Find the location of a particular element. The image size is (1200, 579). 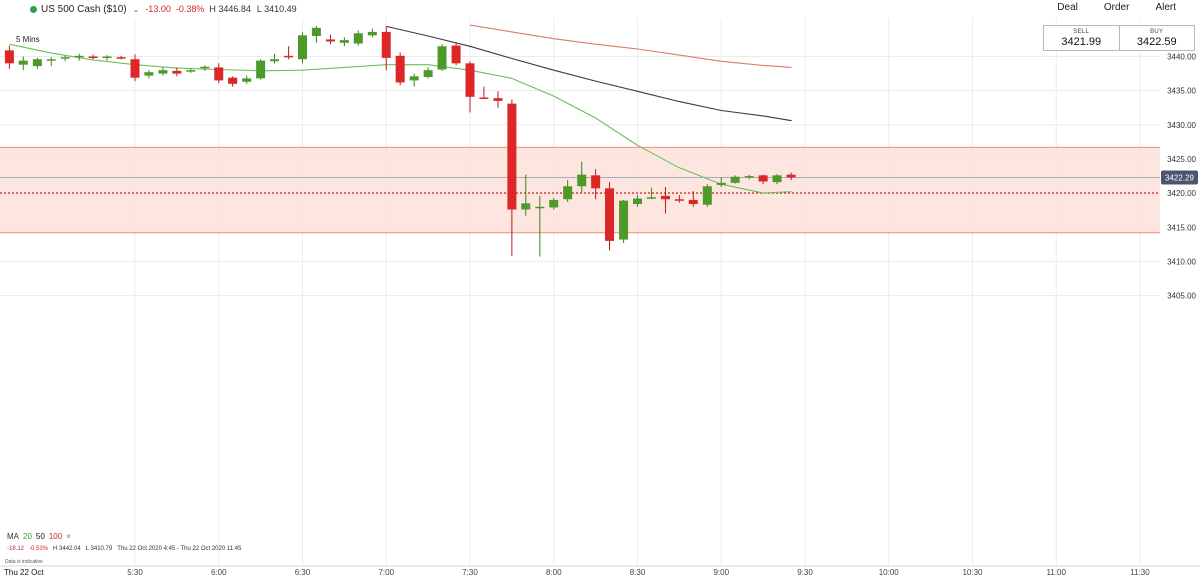

buy-button: BUY 3422.59 is located at coordinates (1156, 38).